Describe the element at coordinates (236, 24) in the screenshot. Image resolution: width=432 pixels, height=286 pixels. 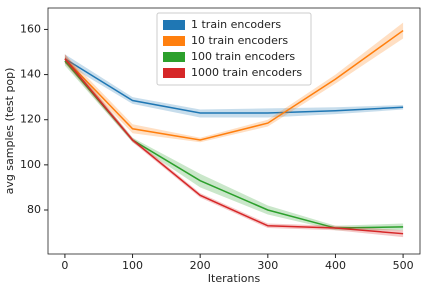
I see `legend-label: 1 train encoders` at that location.